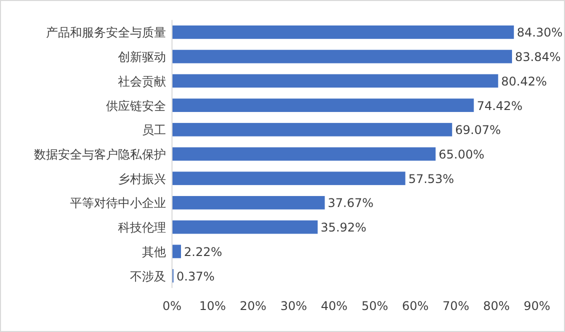  Describe the element at coordinates (154, 251) in the screenshot. I see `y-tick-label: 其他` at that location.